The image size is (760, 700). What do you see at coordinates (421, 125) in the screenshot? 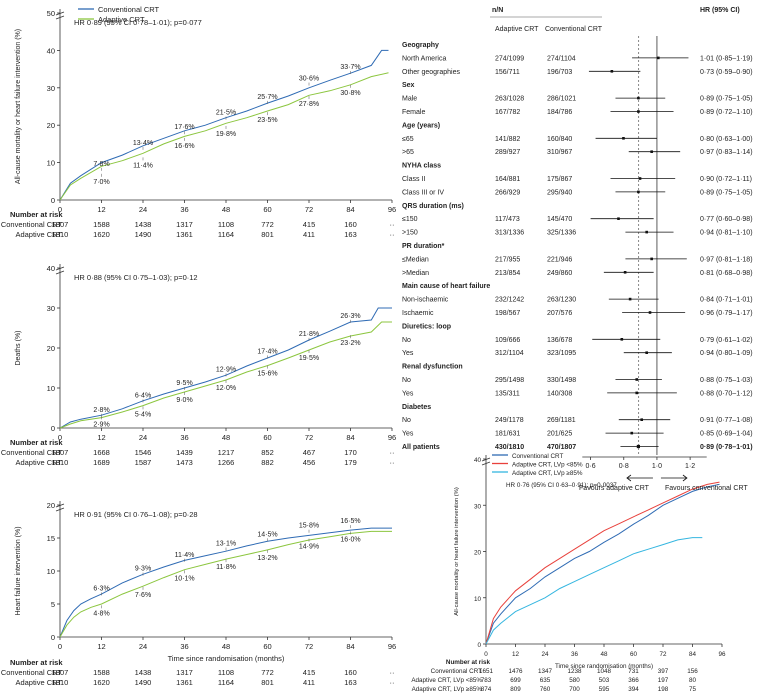
I see `forest-group-header: Age (years)` at bounding box center [421, 125].